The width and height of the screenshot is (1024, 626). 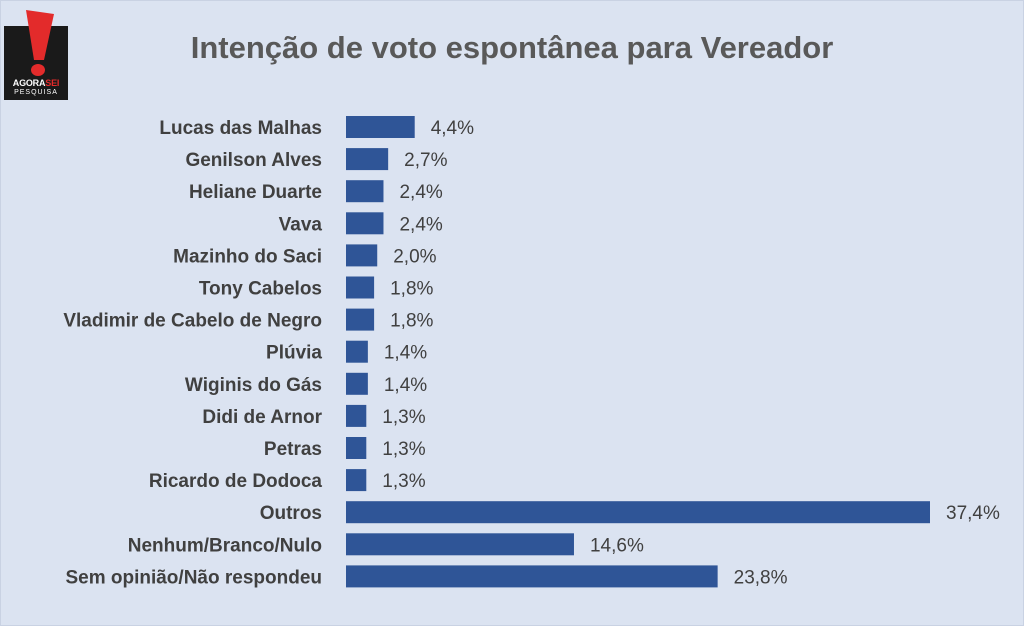 What do you see at coordinates (973, 513) in the screenshot?
I see `data-label: 37,4%` at bounding box center [973, 513].